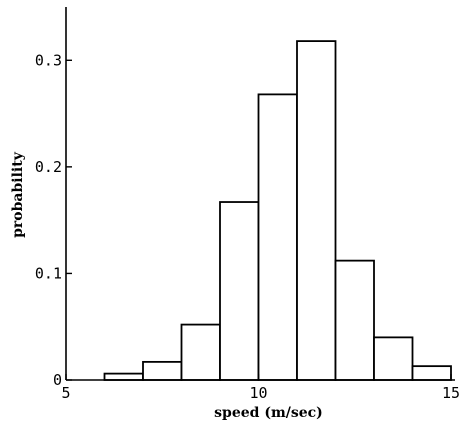 This screenshot has height=430, width=469. Describe the element at coordinates (65, 393) in the screenshot. I see `x-tick-label-0: 5` at that location.